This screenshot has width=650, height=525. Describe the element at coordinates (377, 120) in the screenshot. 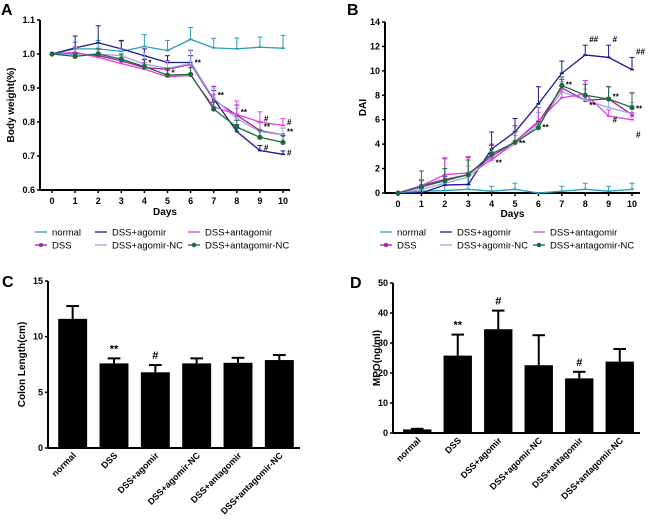

I see `y-tick-label: 6` at that location.